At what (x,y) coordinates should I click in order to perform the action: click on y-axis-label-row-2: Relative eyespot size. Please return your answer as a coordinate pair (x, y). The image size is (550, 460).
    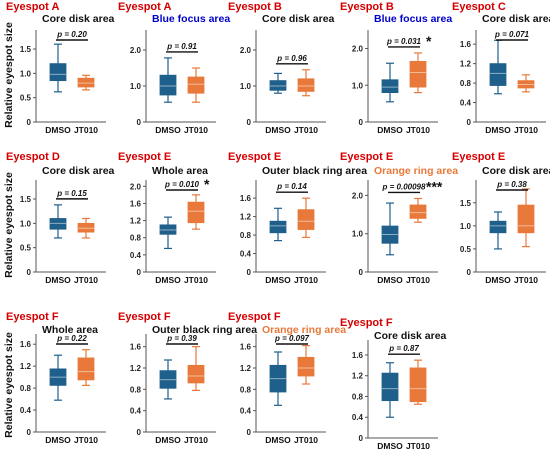
    Looking at the image, I should click on (9, 225).